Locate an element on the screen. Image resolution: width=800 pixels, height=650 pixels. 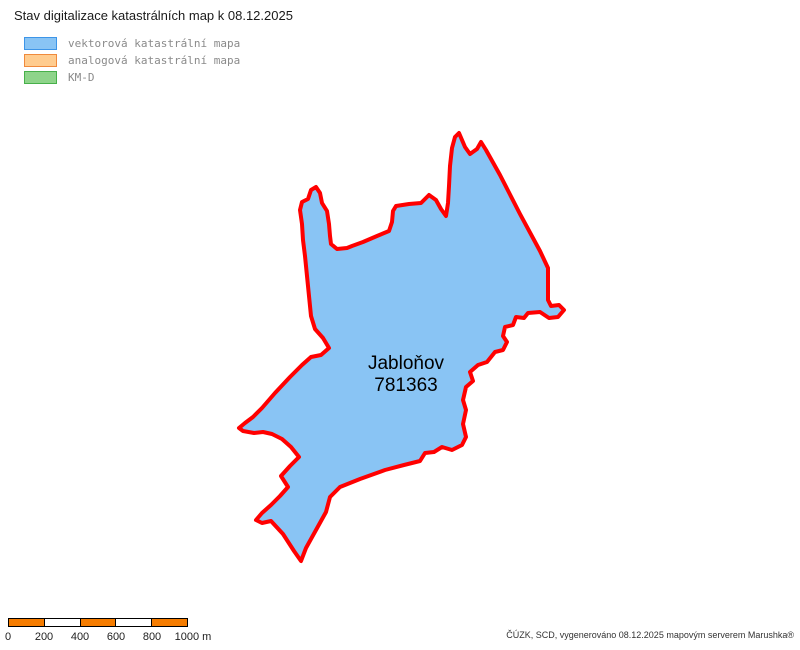
scale-bar-tick-label: 600 is located at coordinates (116, 637).